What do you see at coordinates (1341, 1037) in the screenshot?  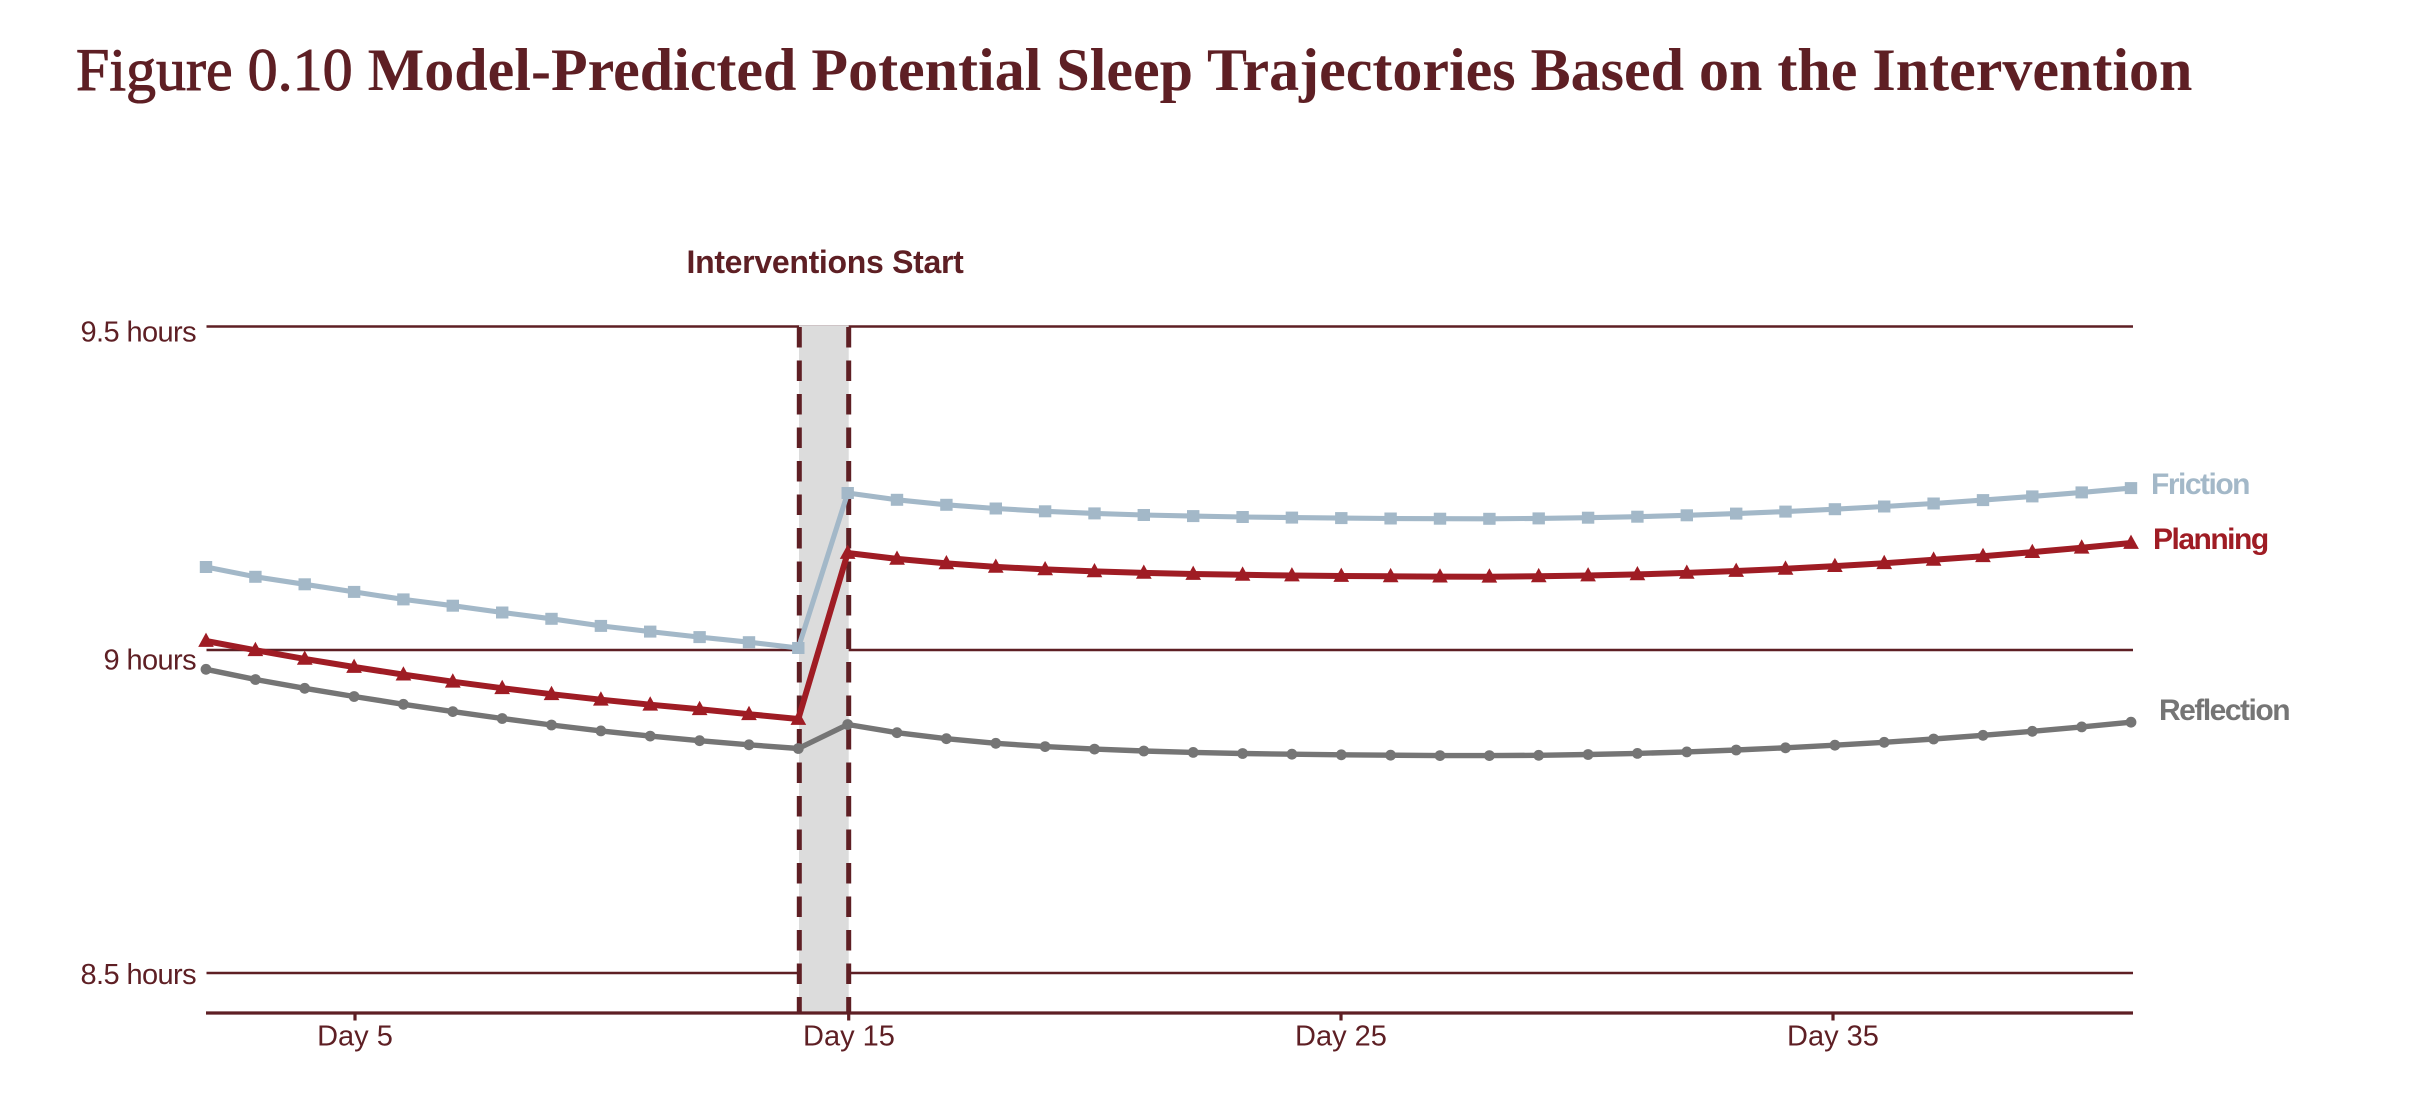 I see `svg-text: Day 25` at bounding box center [1341, 1037].